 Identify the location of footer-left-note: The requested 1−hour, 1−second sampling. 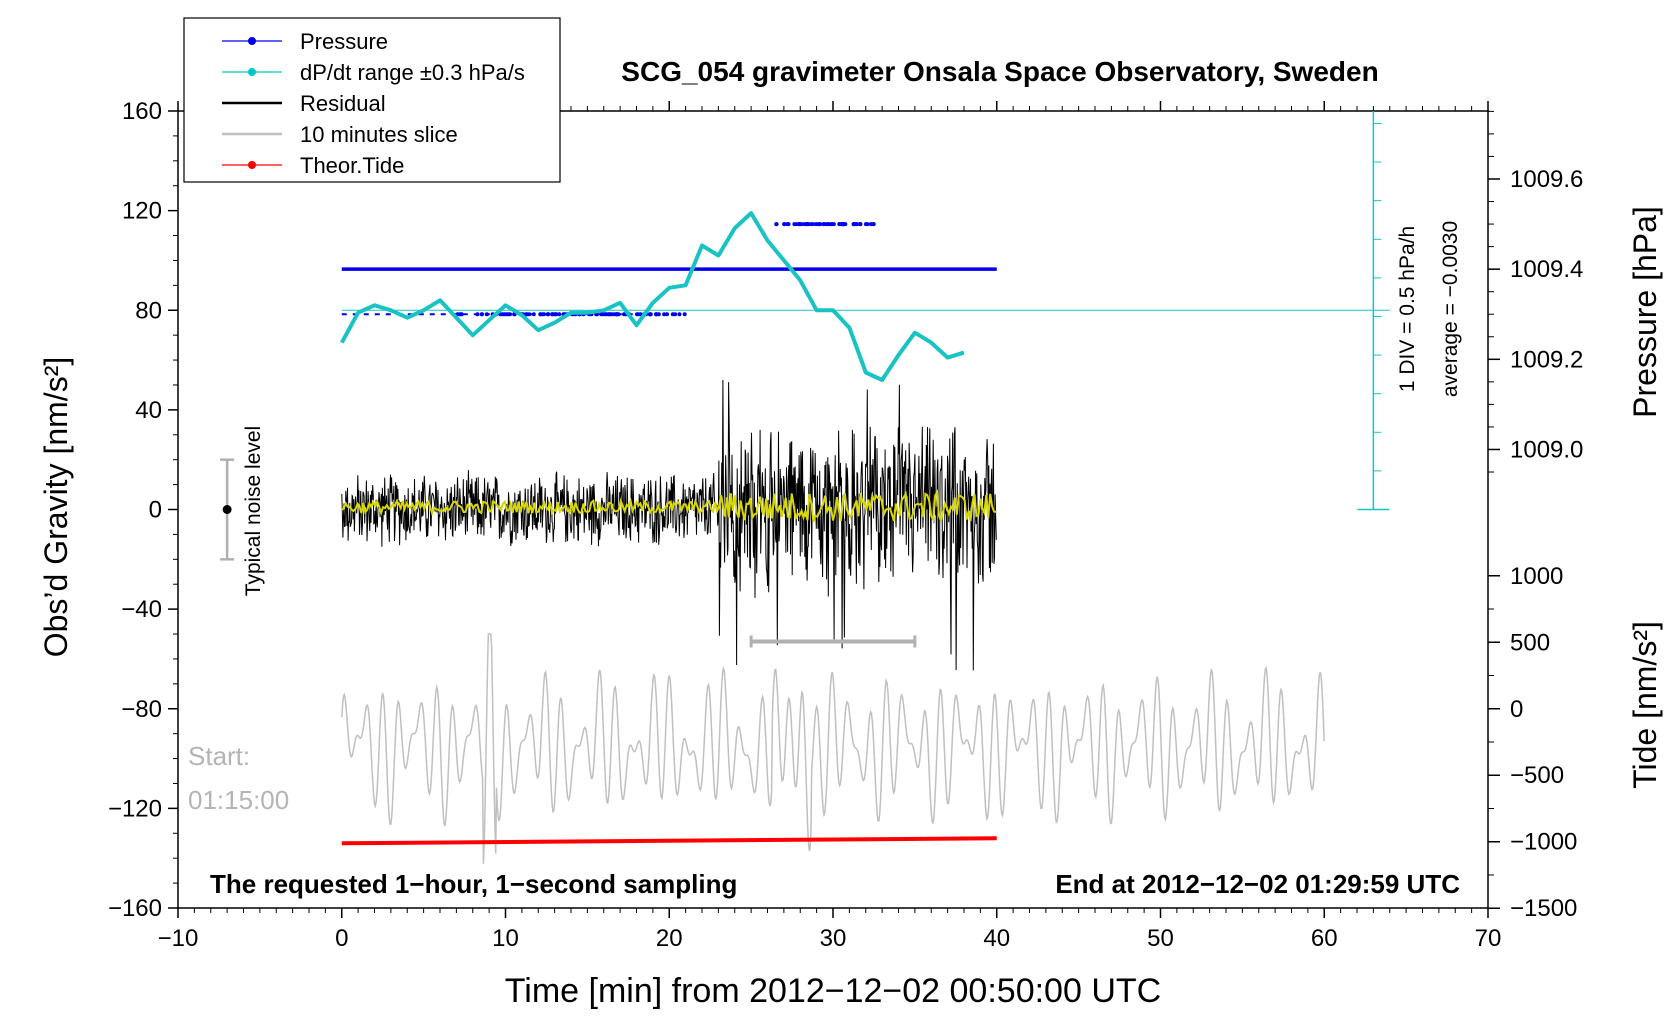
(473, 884).